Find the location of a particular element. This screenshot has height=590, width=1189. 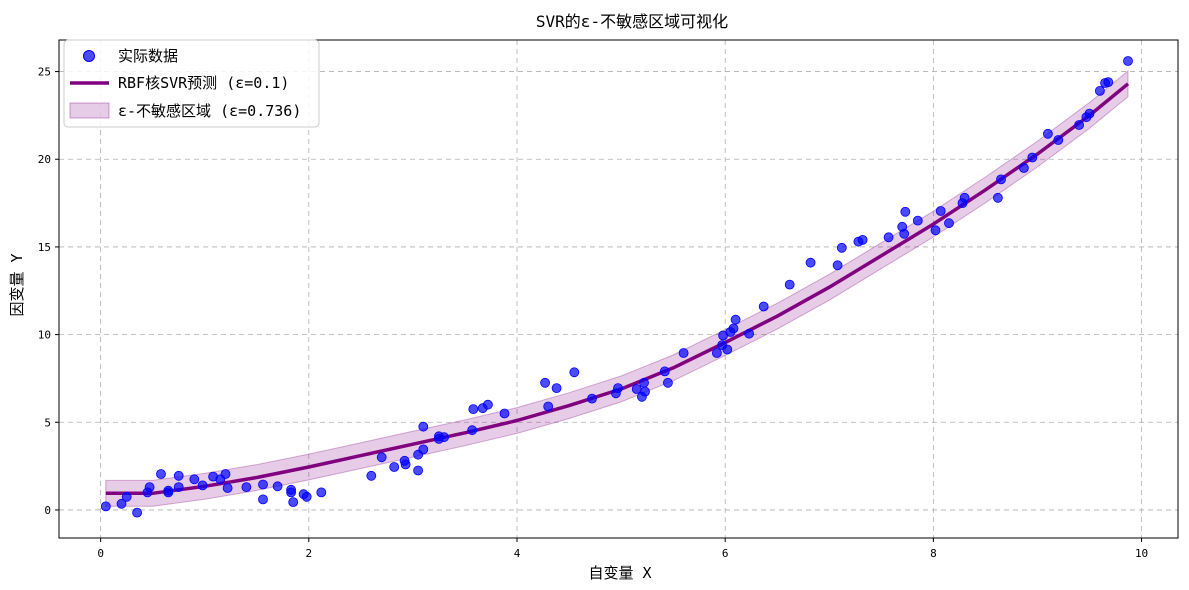

y-tick-label: 20 is located at coordinates (44, 159).